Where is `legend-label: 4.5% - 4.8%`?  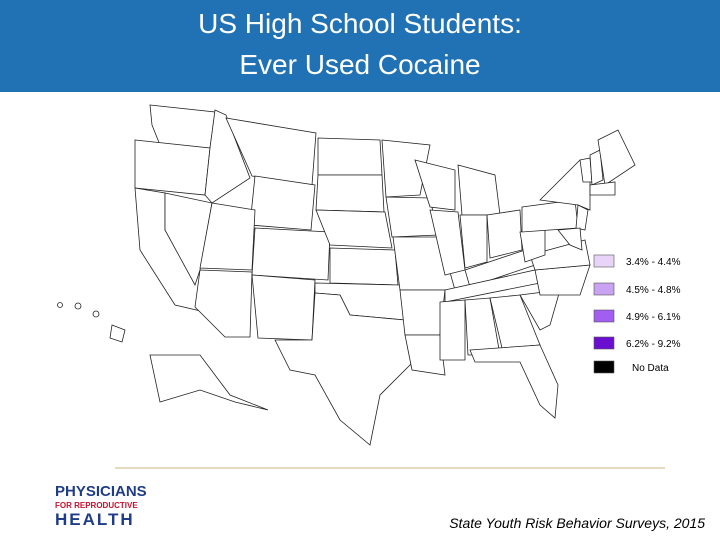 legend-label: 4.5% - 4.8% is located at coordinates (653, 290).